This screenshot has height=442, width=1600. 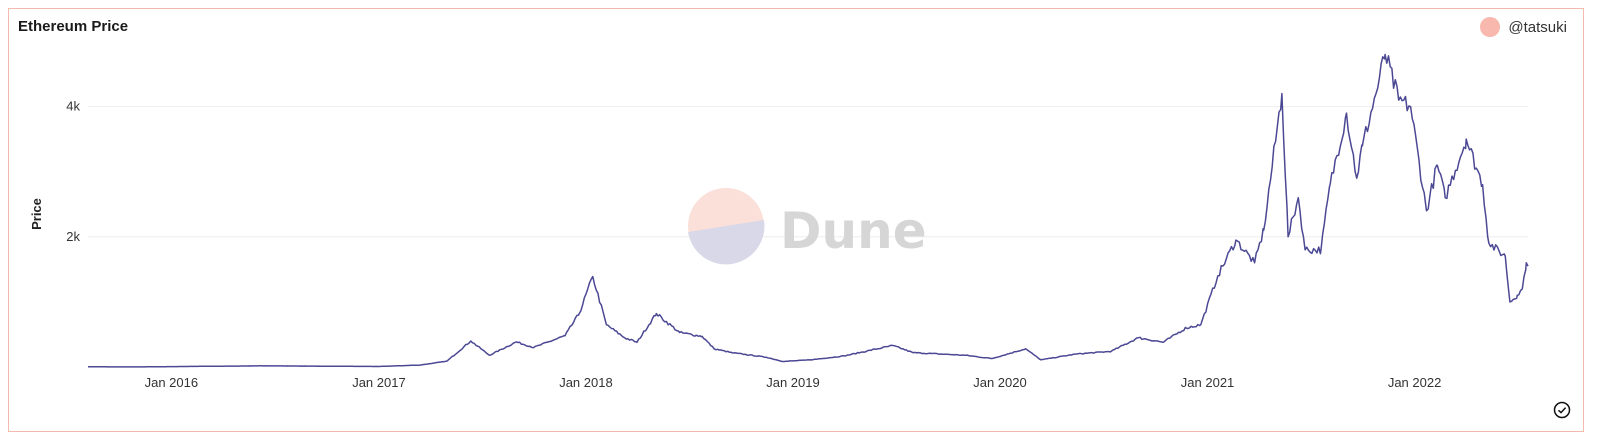 What do you see at coordinates (73, 26) in the screenshot?
I see `chart-title: Ethereum Price` at bounding box center [73, 26].